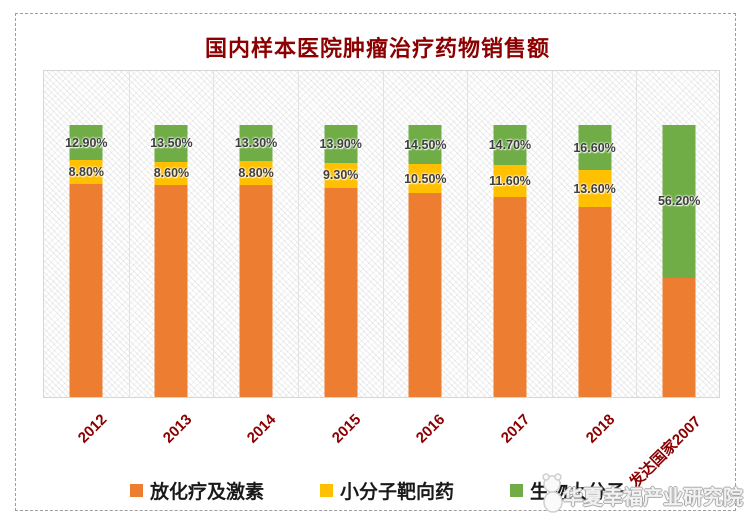 The width and height of the screenshot is (755, 529). I want to click on bar-segment: 16.60%, so click(594, 148).